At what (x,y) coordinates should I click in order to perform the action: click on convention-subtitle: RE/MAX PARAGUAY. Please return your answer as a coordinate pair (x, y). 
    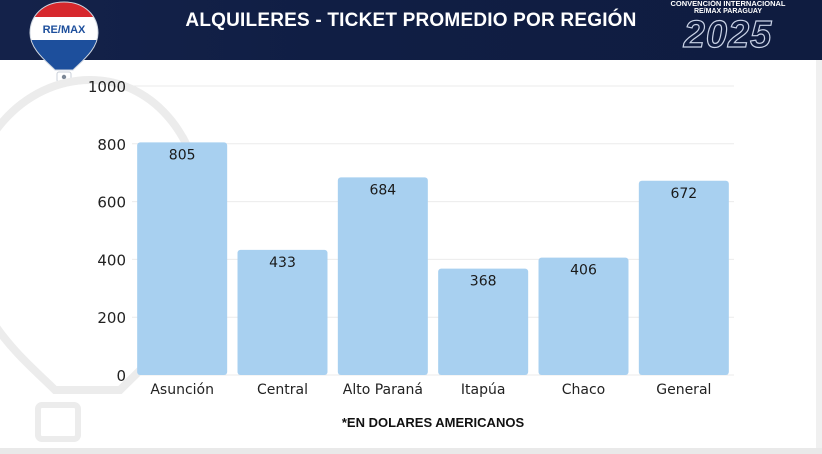
    Looking at the image, I should click on (728, 11).